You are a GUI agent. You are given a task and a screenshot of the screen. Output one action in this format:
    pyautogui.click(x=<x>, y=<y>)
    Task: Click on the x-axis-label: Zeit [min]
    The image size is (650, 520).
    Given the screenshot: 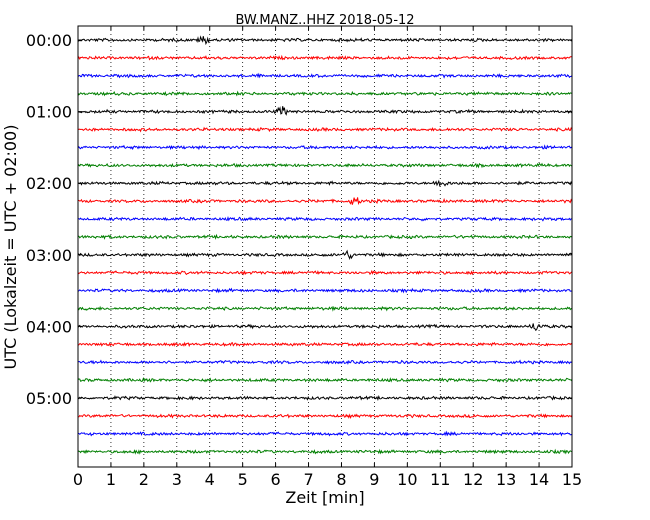 What is the action you would take?
    pyautogui.click(x=324, y=497)
    